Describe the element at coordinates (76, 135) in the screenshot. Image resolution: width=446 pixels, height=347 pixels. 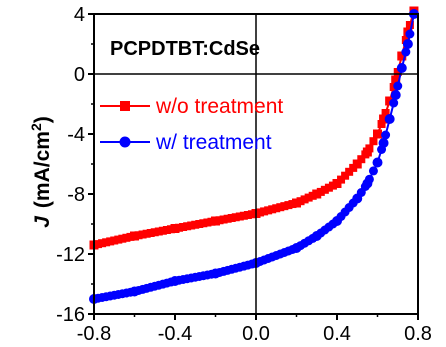
I see `y-tick-label: -4` at that location.